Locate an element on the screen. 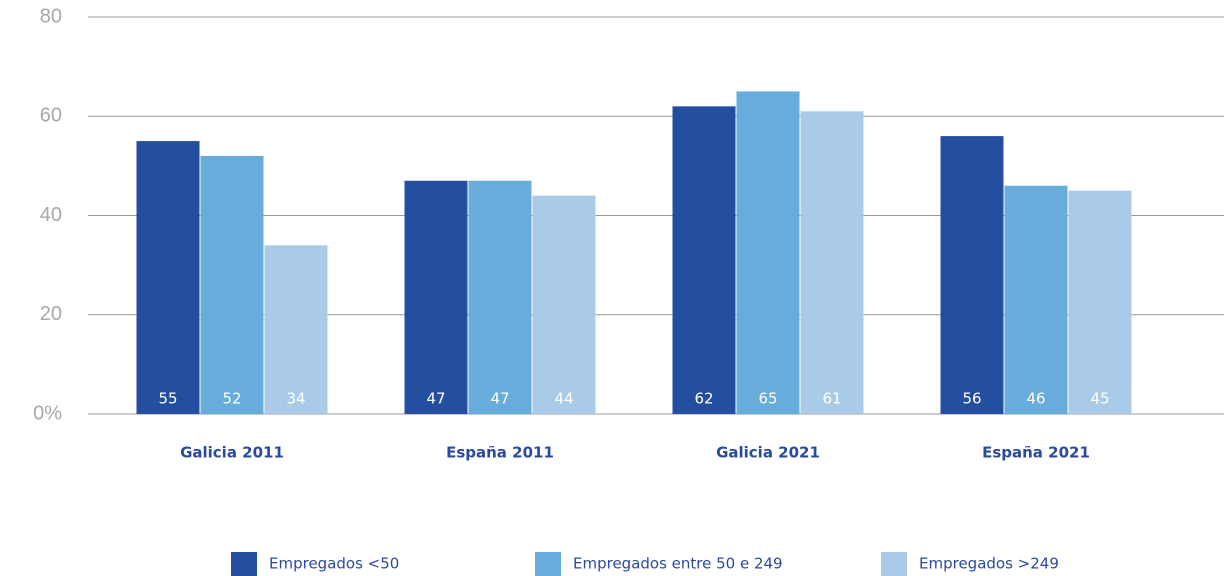 The height and width of the screenshot is (576, 1224). value-label: 65 is located at coordinates (767, 399).